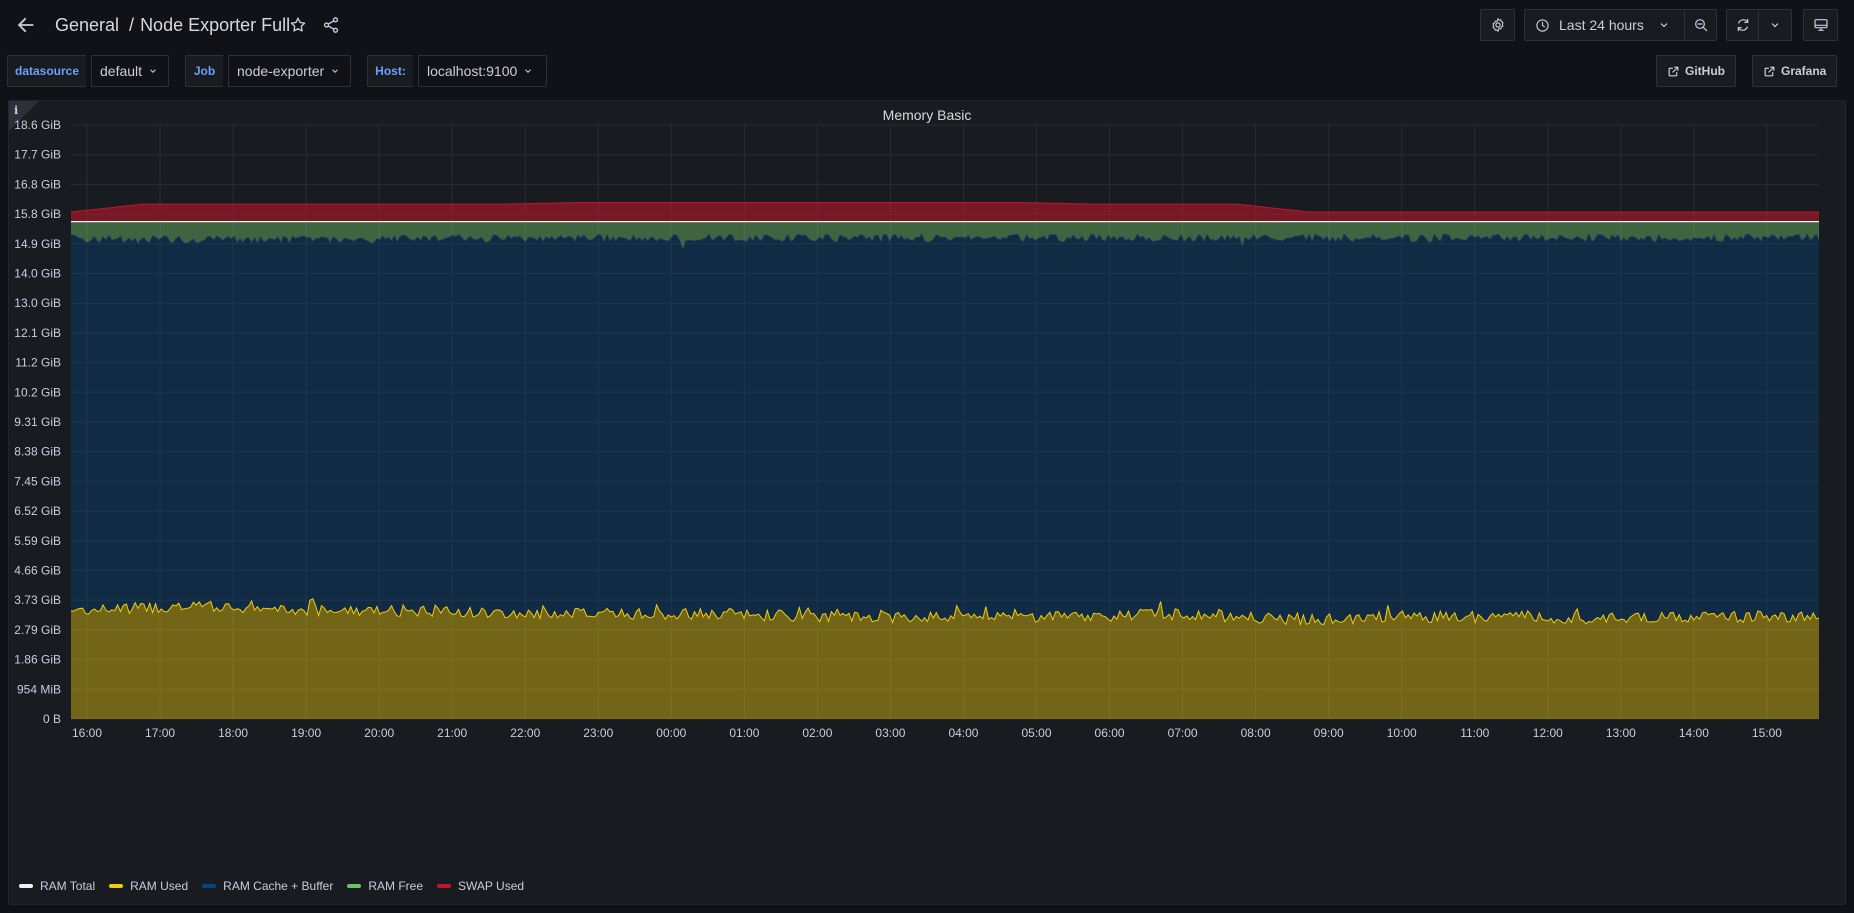 The image size is (1854, 913). What do you see at coordinates (130, 71) in the screenshot?
I see `variable-select-datasource: default` at bounding box center [130, 71].